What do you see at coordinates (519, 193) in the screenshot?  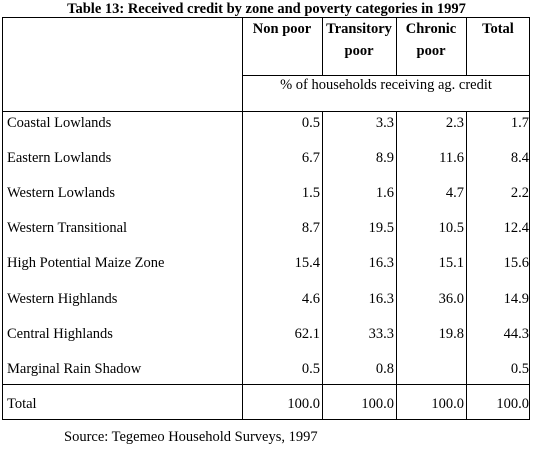 I see `cell-value: 2.2` at bounding box center [519, 193].